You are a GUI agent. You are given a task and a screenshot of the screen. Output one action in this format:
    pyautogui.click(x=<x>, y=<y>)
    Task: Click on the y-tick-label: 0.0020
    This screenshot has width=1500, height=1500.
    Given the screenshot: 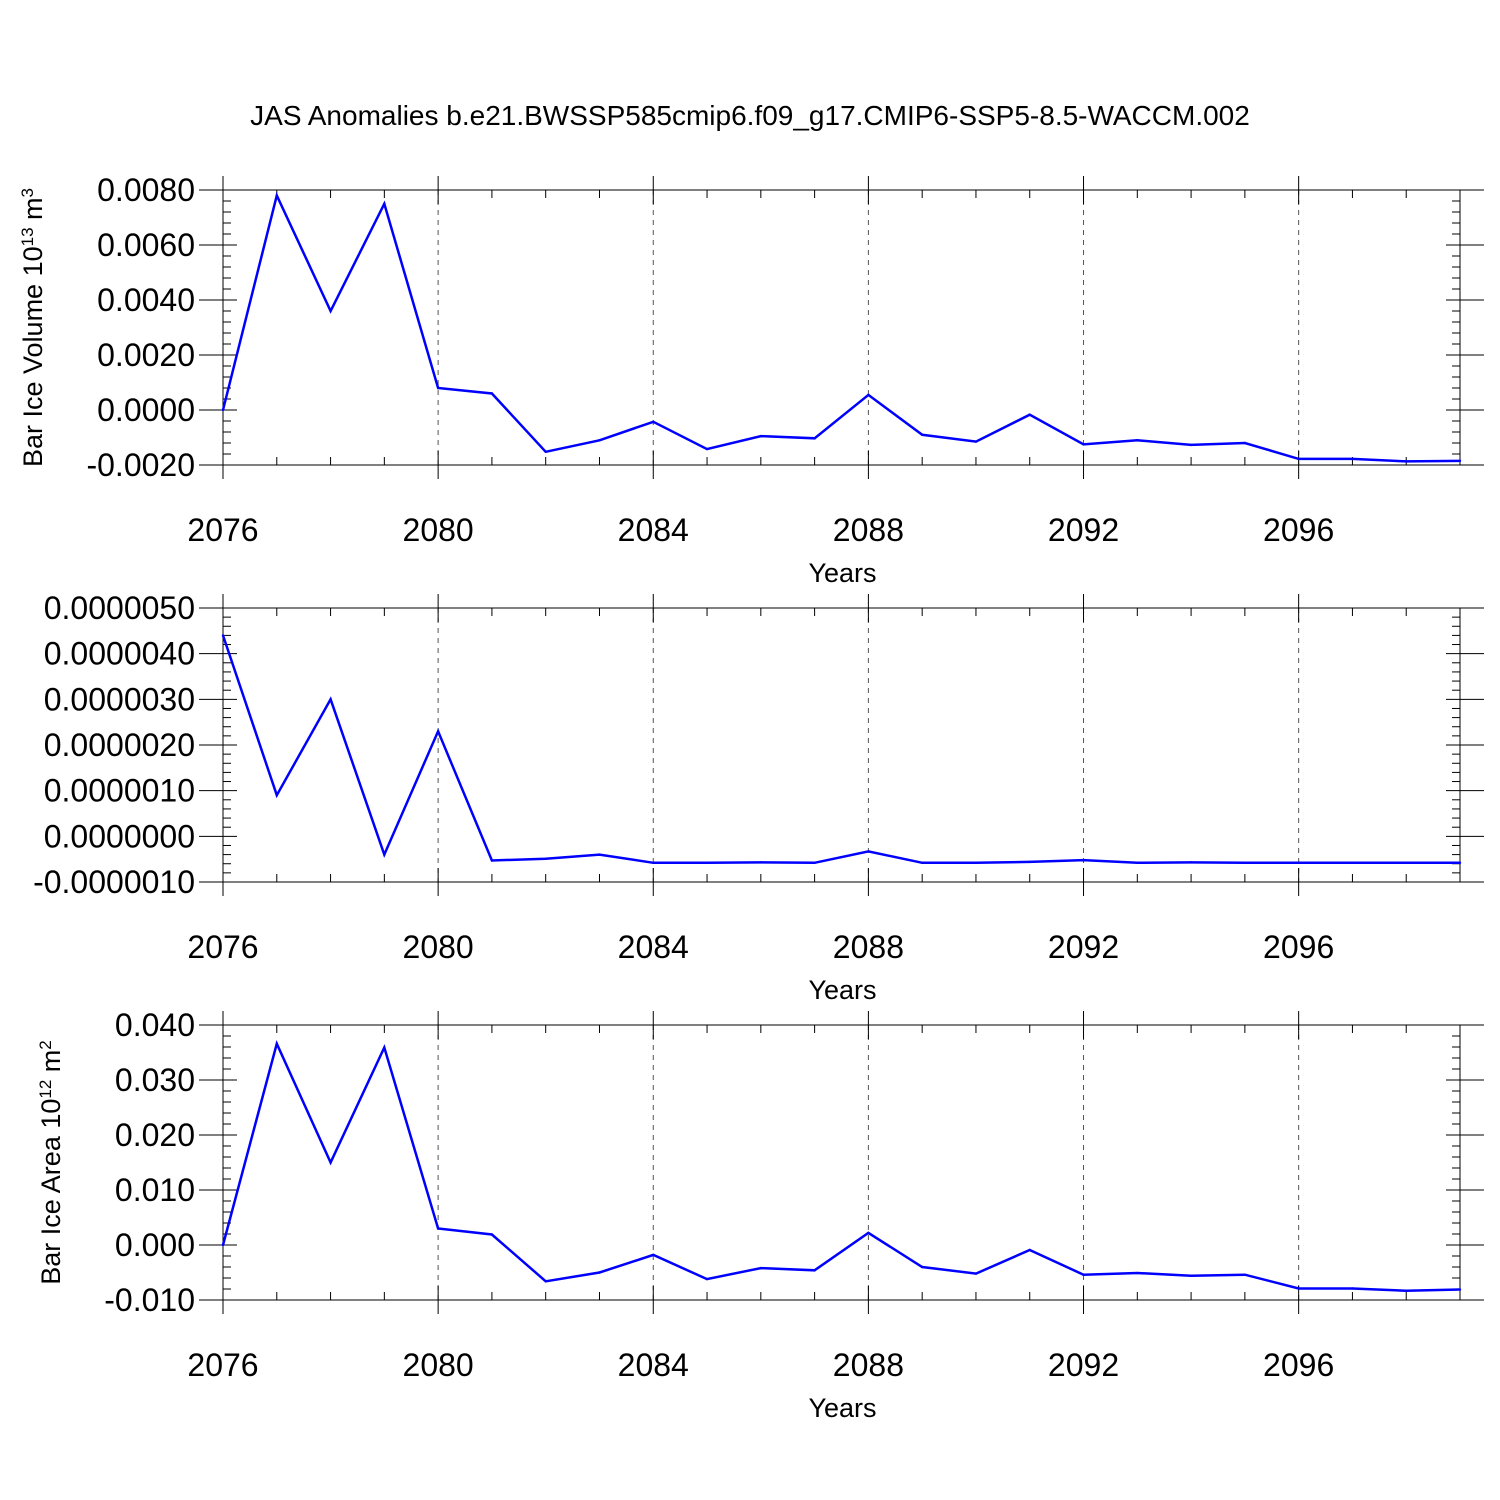 What is the action you would take?
    pyautogui.click(x=146, y=355)
    